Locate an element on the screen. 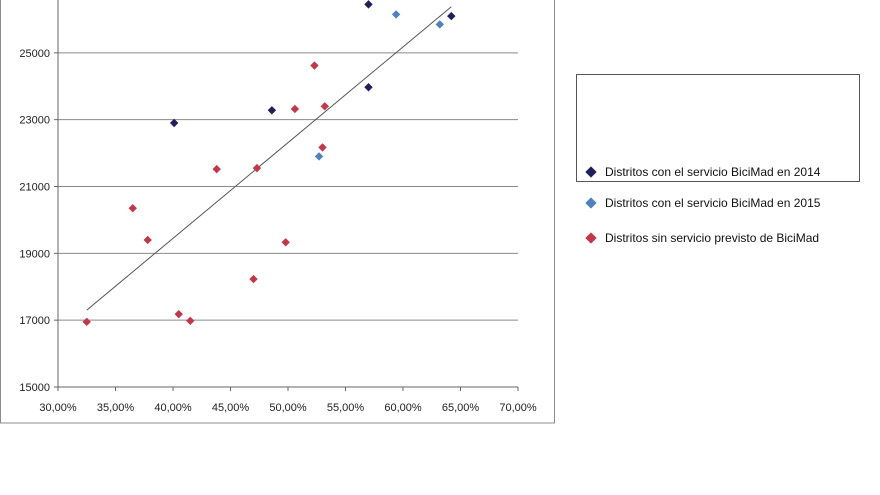 The height and width of the screenshot is (495, 880). y-tick-label: 19000 is located at coordinates (34, 254).